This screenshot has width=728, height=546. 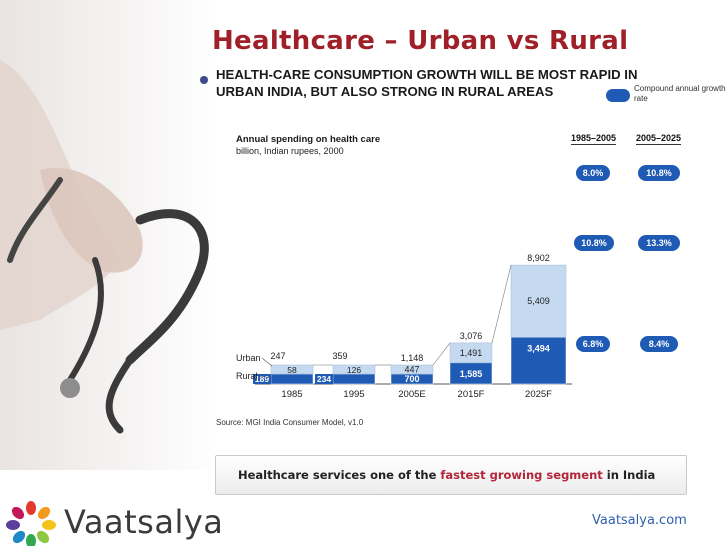 What do you see at coordinates (339, 475) in the screenshot?
I see `banner-prefix: Healthcare services one of the` at bounding box center [339, 475].